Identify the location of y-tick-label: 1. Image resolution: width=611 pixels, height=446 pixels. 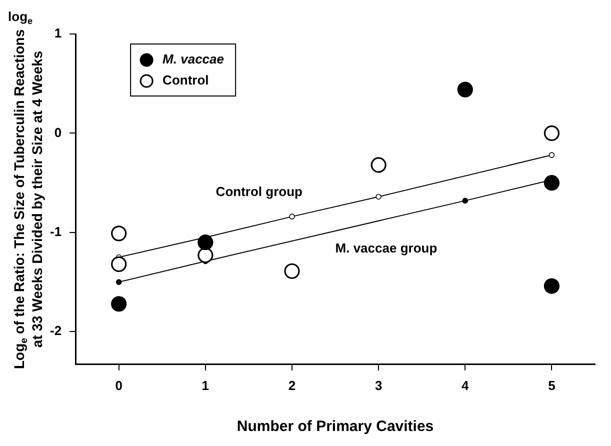
(58, 33).